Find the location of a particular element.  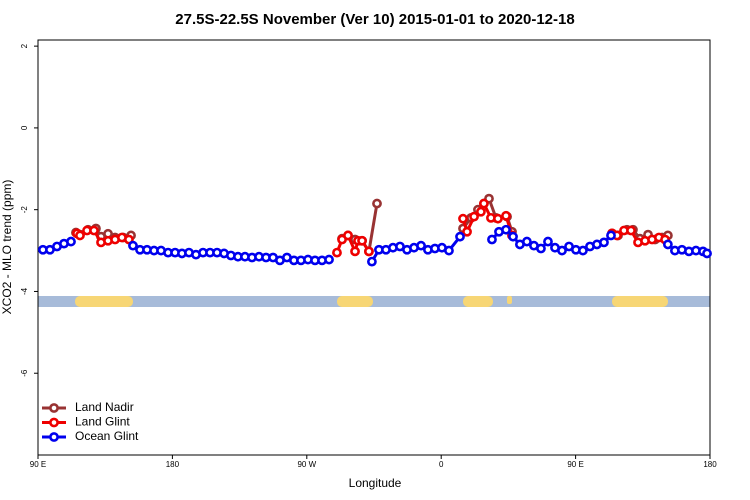

x-axis-label: Longitude is located at coordinates (375, 483).